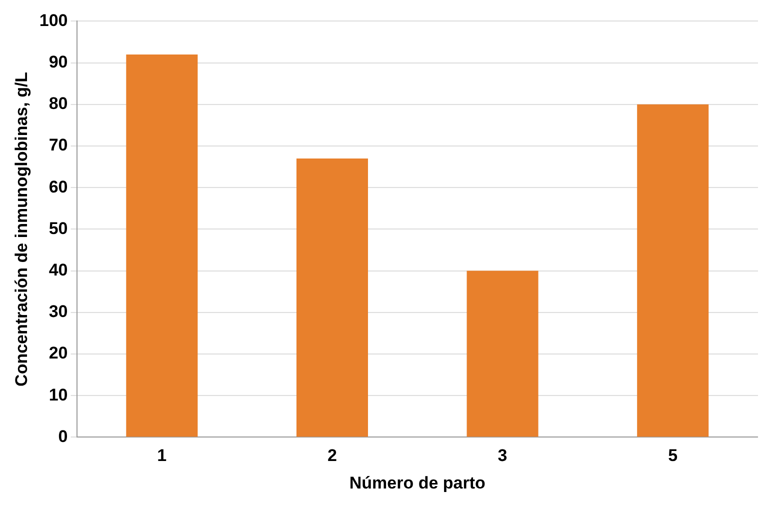  What do you see at coordinates (58, 312) in the screenshot?
I see `y-tick-label: 30` at bounding box center [58, 312].